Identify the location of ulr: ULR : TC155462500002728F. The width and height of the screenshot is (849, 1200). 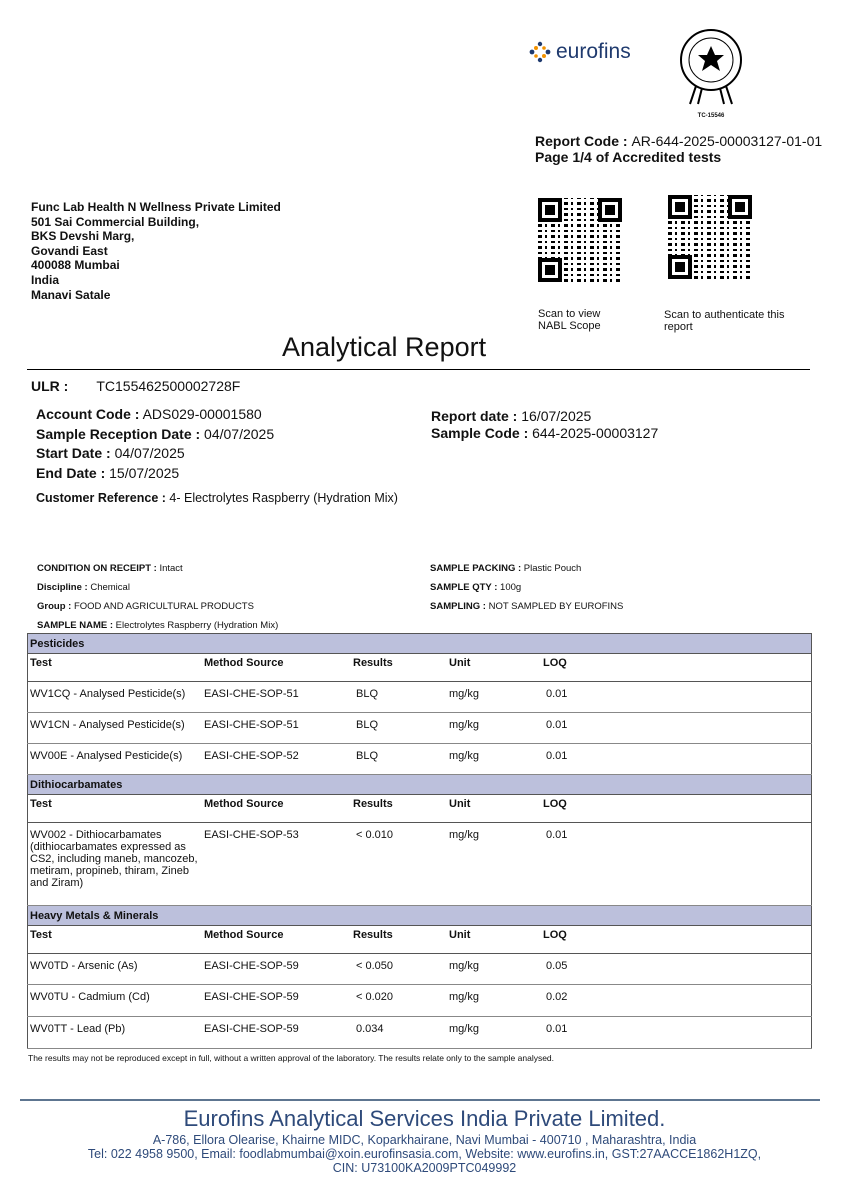
(136, 386).